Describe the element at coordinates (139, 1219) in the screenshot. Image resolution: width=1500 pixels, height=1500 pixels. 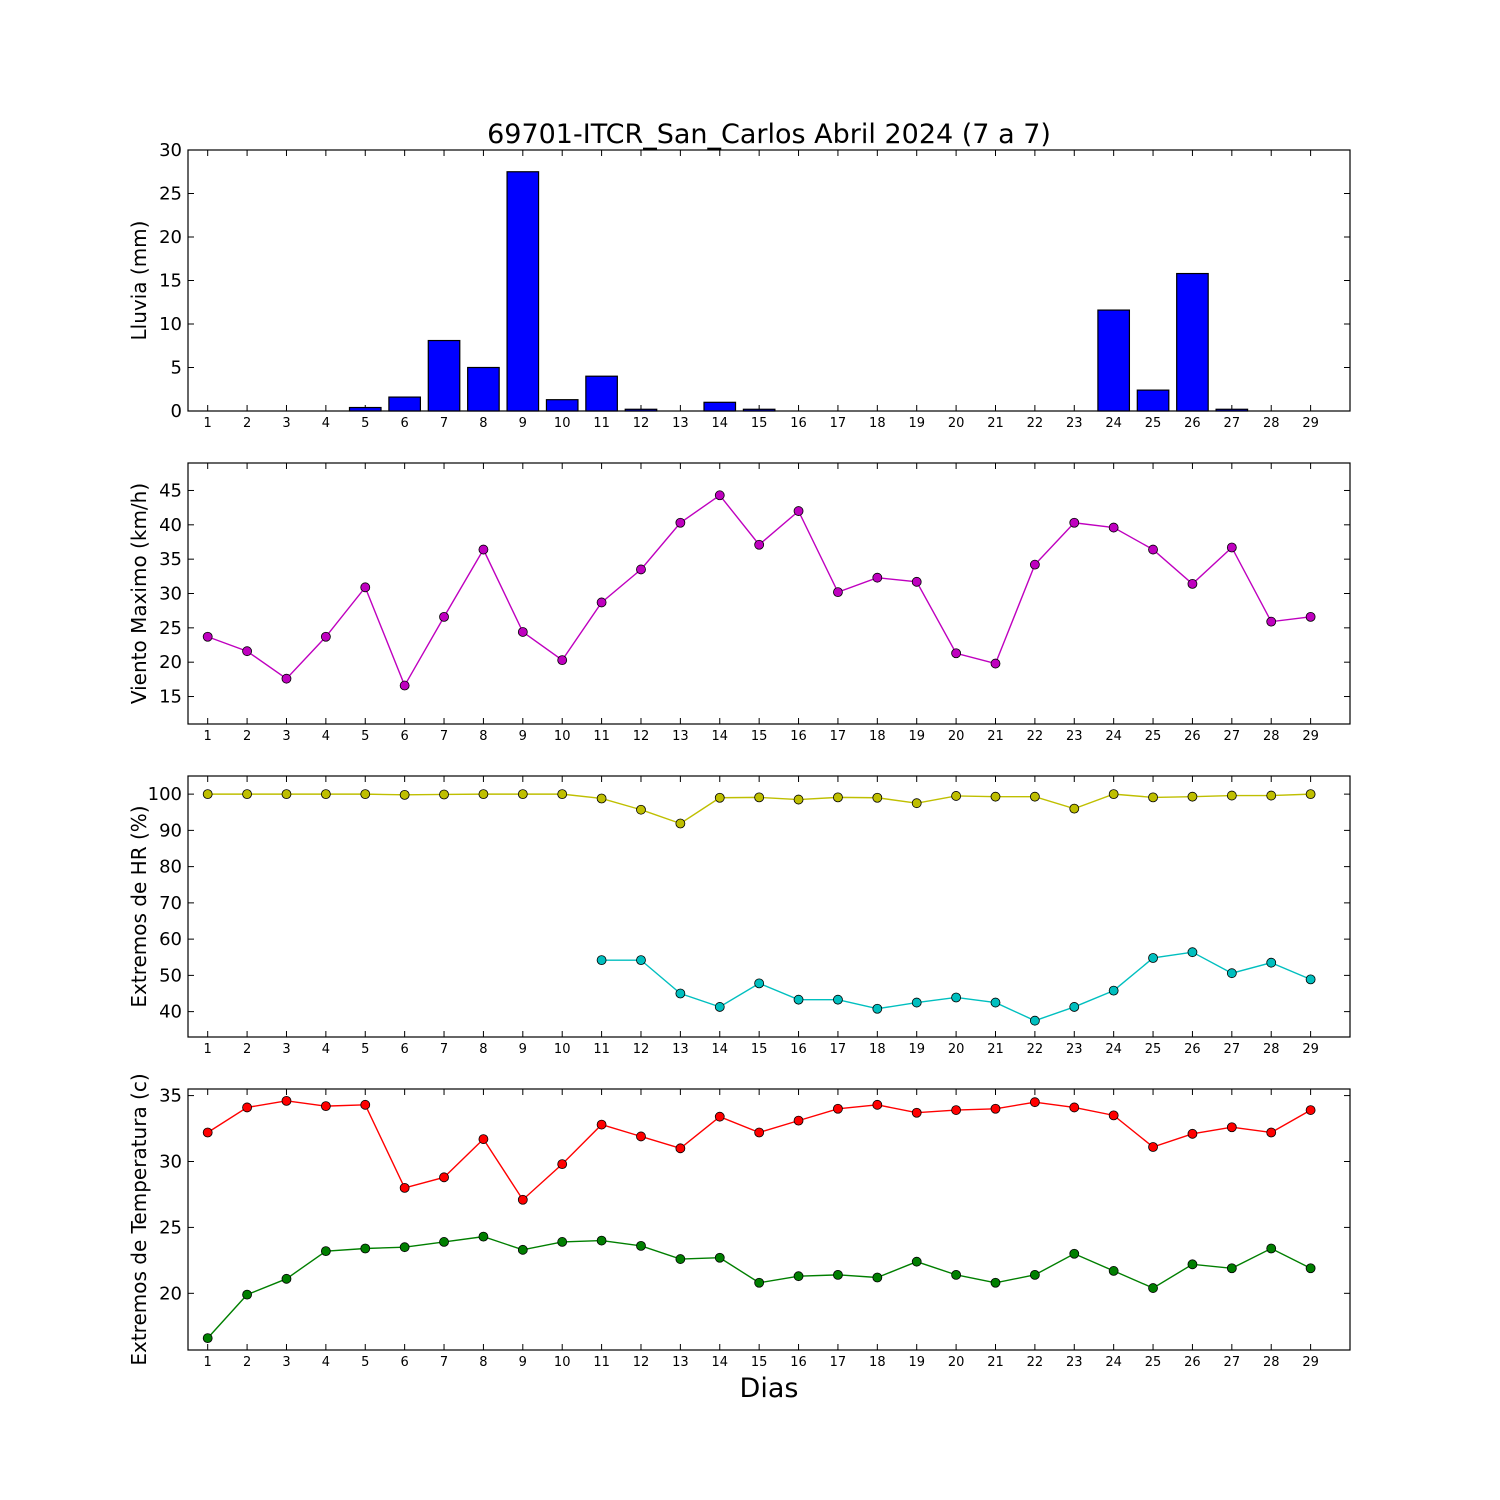
I see `y-axis-label: Extremos de Temperatura (c)` at that location.